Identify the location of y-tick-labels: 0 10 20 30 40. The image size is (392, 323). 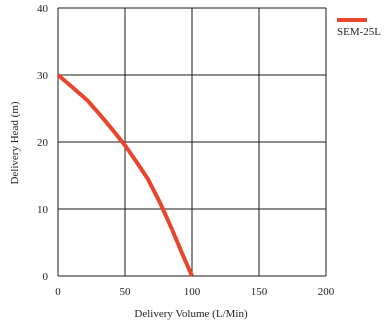
(43, 143).